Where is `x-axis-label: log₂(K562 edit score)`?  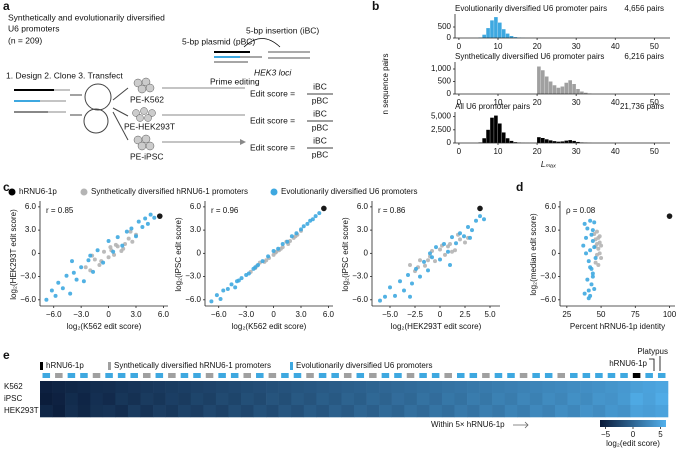
x-axis-label: log₂(K562 edit score) is located at coordinates (269, 326).